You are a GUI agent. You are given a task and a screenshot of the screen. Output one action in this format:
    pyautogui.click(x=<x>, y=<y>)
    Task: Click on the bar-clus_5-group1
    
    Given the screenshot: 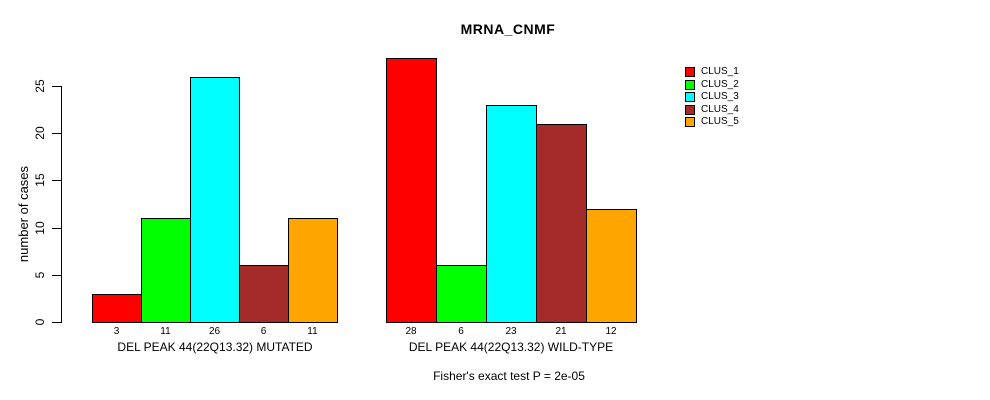 What is the action you would take?
    pyautogui.click(x=313, y=270)
    